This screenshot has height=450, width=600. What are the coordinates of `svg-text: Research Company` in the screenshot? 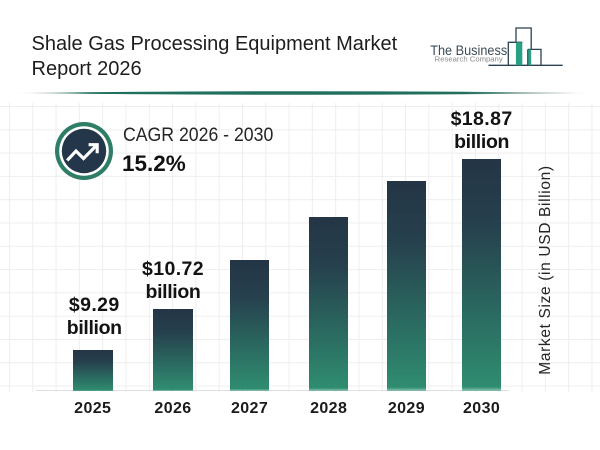 It's located at (469, 59).